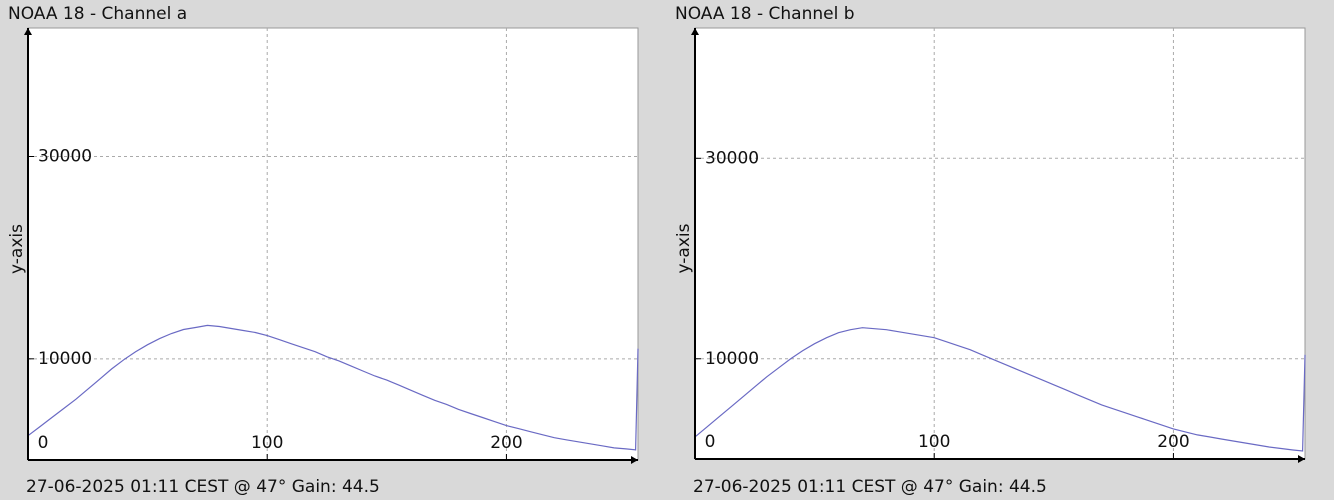 The height and width of the screenshot is (500, 1334). Describe the element at coordinates (97, 14) in the screenshot. I see `chart-title: NOAA 18 - Channel a` at that location.